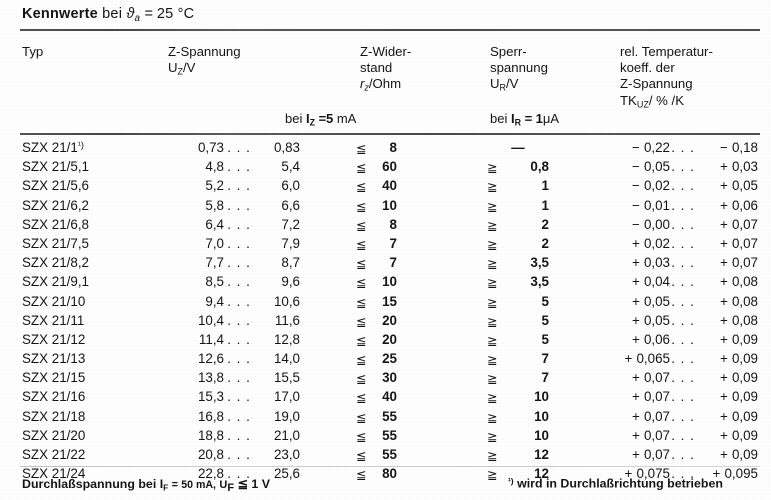 The width and height of the screenshot is (771, 500). Describe the element at coordinates (545, 320) in the screenshot. I see `cell-ur-value: 5` at that location.